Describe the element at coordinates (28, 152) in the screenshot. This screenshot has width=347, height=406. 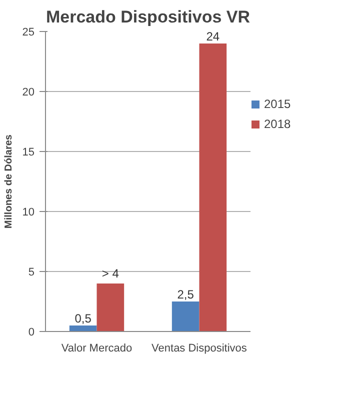
I see `y-tick-label: 15` at that location.